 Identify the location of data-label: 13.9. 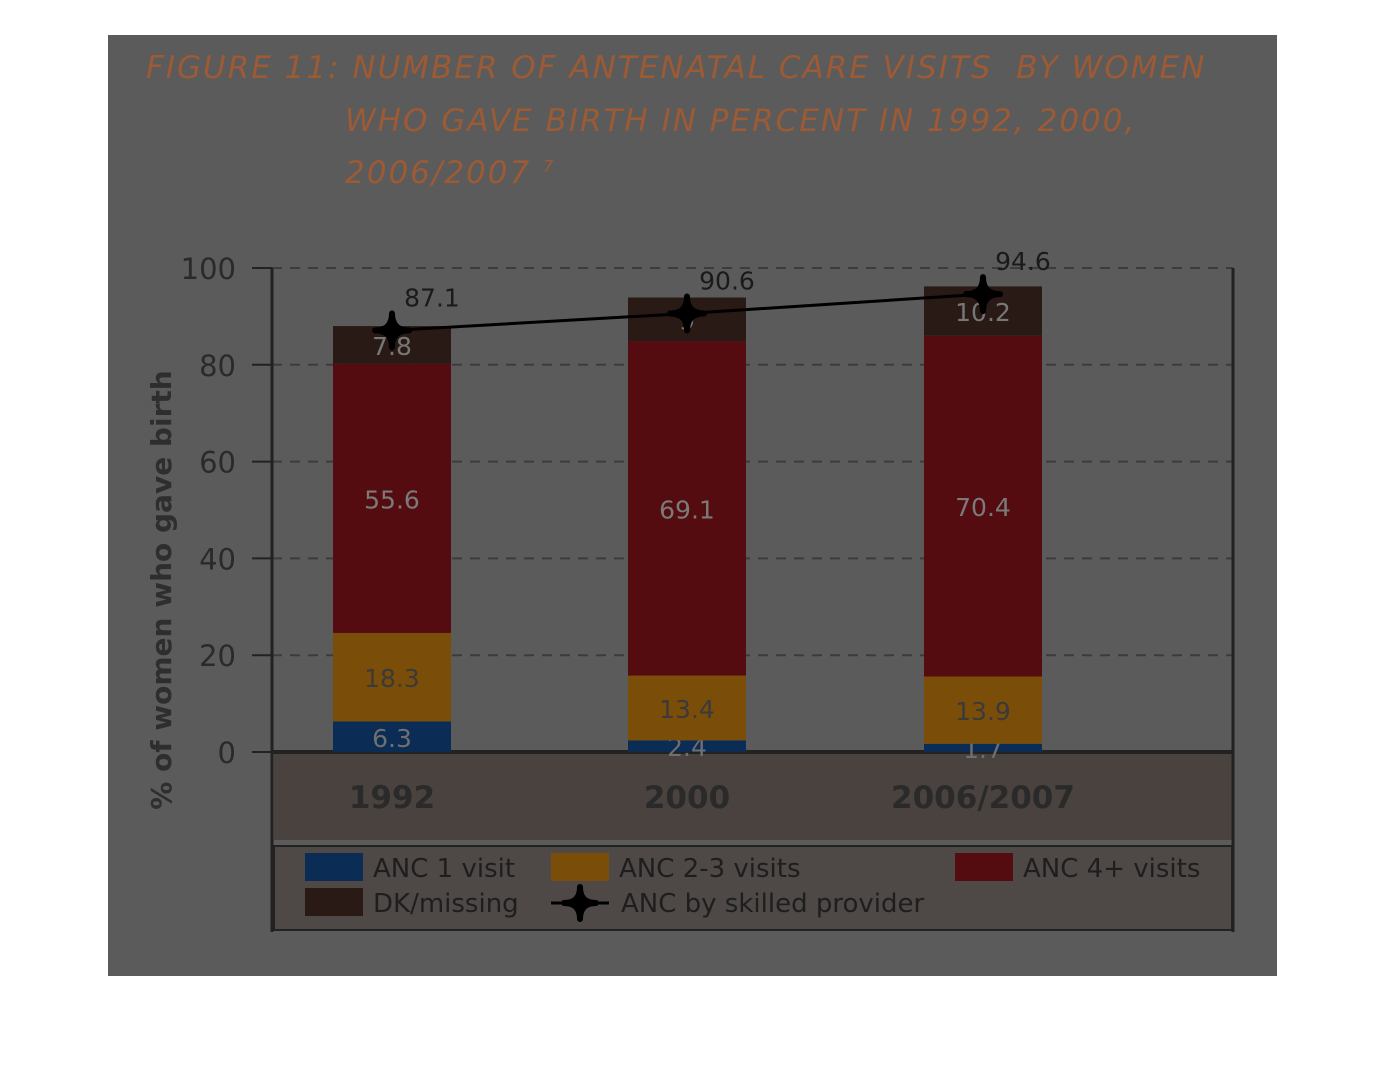
(983, 711).